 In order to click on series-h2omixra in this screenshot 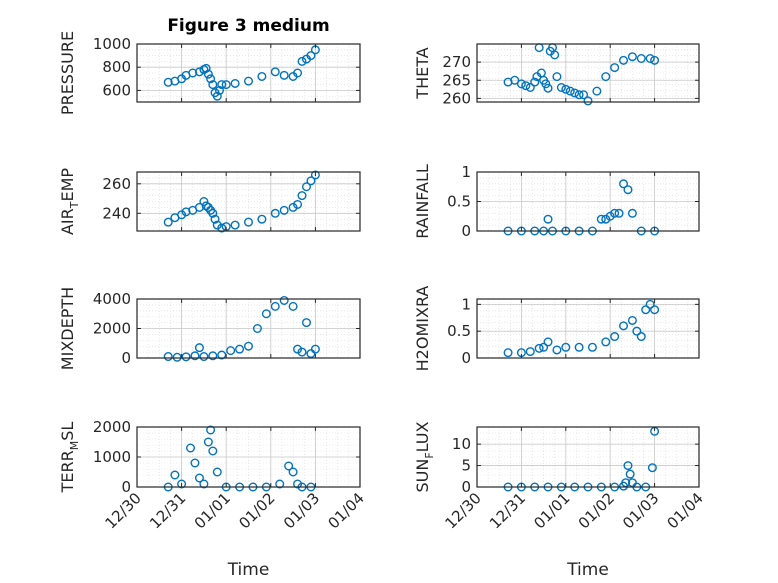, I will do `click(581, 328)`.